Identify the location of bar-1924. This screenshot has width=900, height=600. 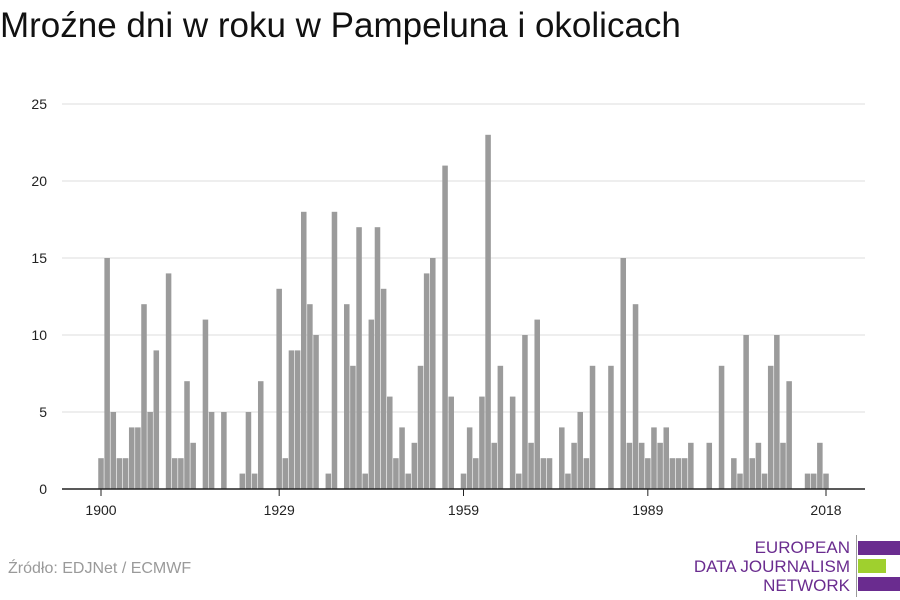
(248, 450).